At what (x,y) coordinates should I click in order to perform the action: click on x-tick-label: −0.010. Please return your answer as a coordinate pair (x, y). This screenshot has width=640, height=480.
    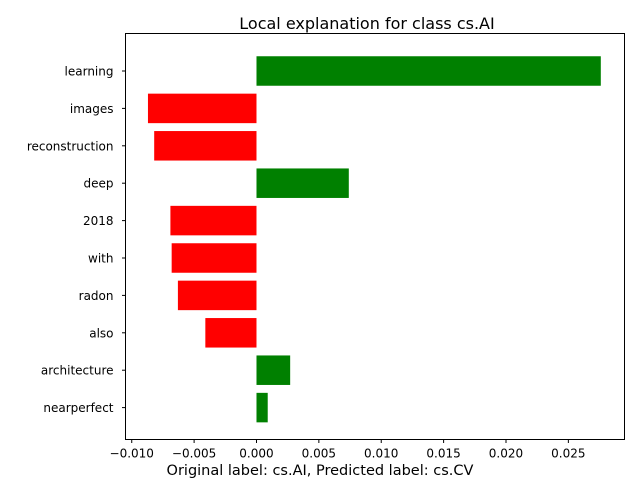
    Looking at the image, I should click on (132, 454).